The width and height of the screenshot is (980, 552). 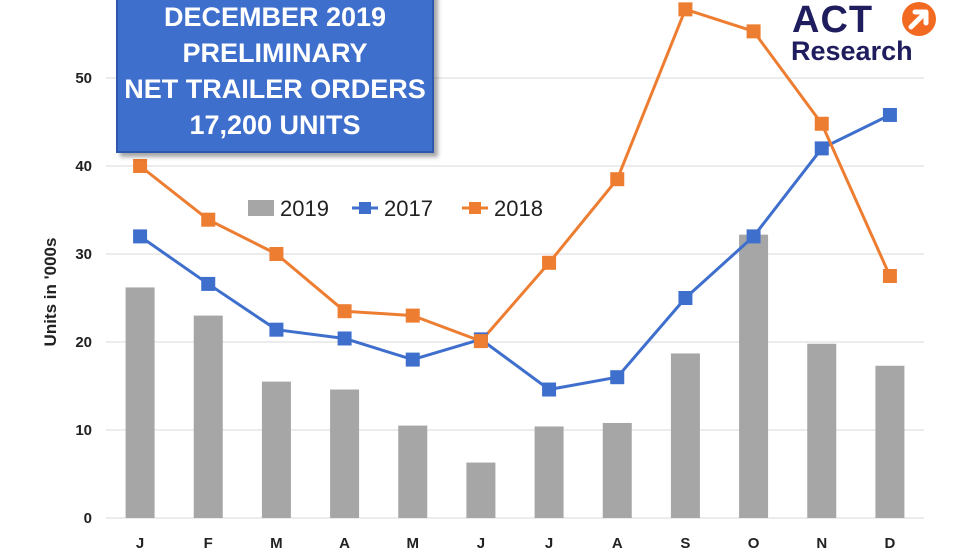 I want to click on legend-item-2017: 2017, so click(x=392, y=208).